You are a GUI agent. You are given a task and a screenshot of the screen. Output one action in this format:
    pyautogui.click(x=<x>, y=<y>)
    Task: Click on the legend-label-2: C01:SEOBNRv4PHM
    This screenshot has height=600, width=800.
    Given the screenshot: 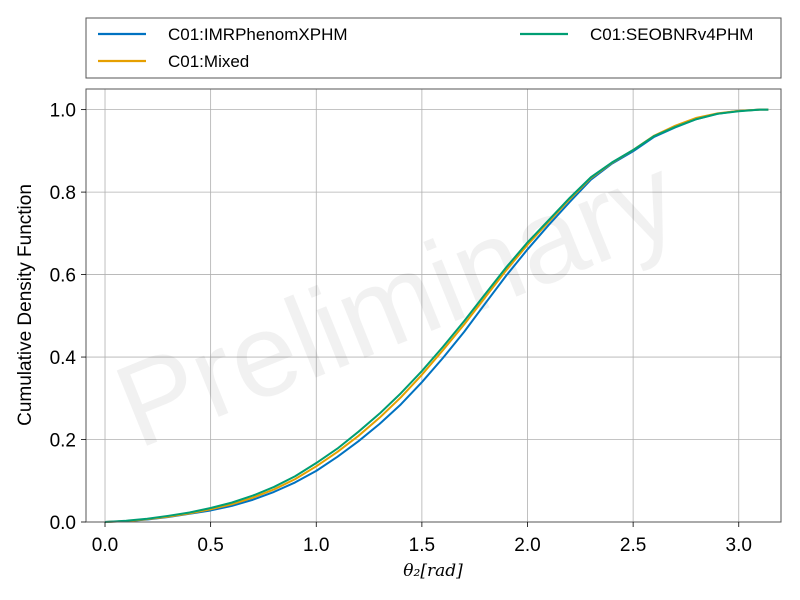 What is the action you would take?
    pyautogui.click(x=671, y=34)
    